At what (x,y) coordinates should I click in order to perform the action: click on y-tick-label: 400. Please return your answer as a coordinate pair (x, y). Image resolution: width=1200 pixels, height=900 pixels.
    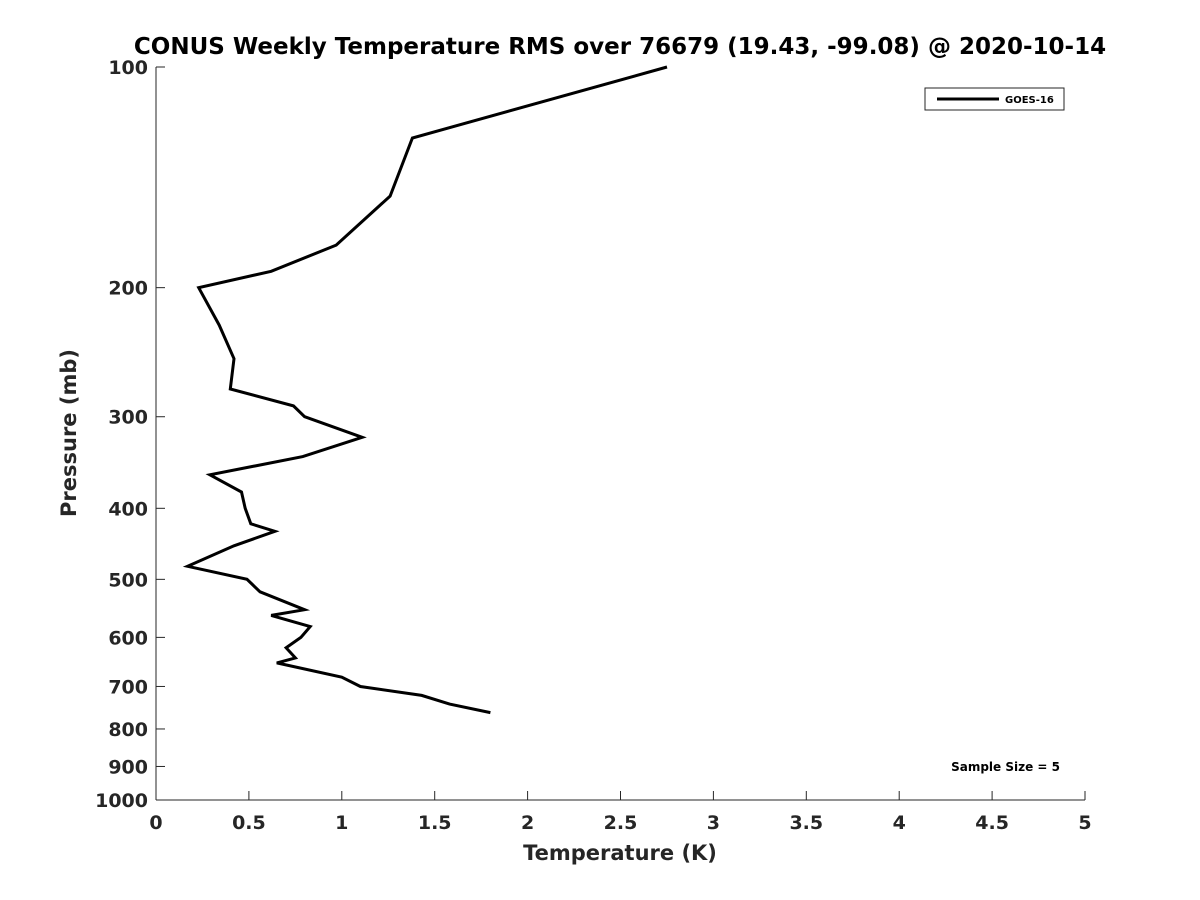
    Looking at the image, I should click on (128, 509).